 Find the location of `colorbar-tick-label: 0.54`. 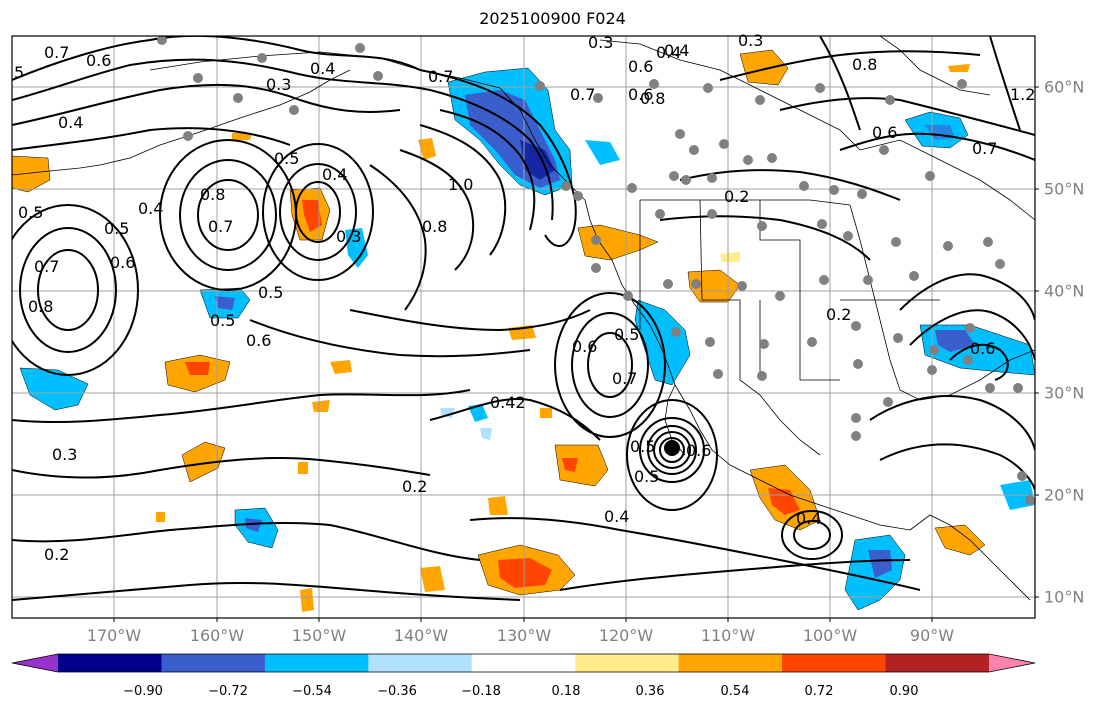

colorbar-tick-label: 0.54 is located at coordinates (735, 691).